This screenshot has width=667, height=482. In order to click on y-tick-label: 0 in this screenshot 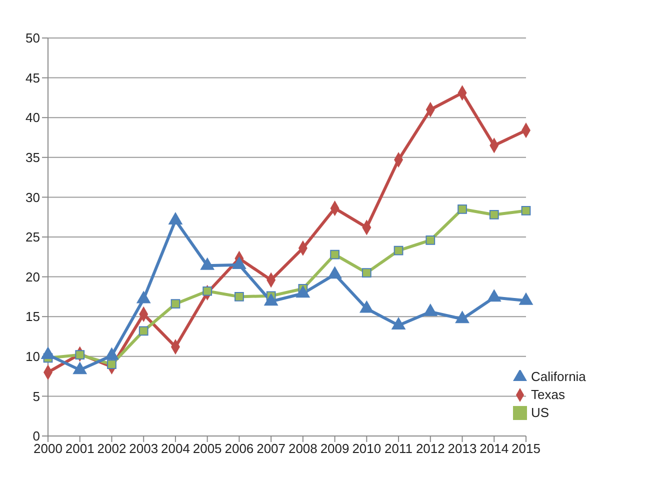, I will do `click(36, 436)`.